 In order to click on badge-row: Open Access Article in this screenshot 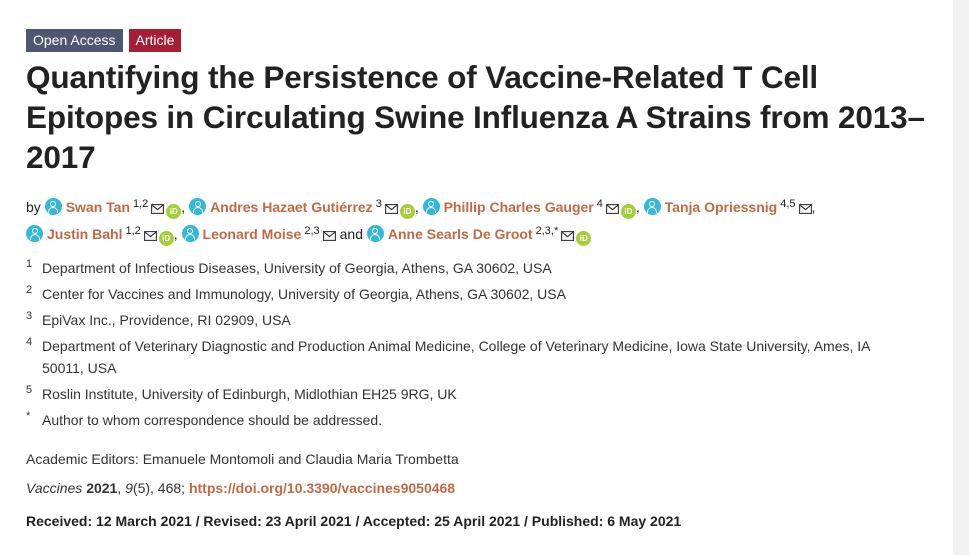, I will do `click(486, 40)`.